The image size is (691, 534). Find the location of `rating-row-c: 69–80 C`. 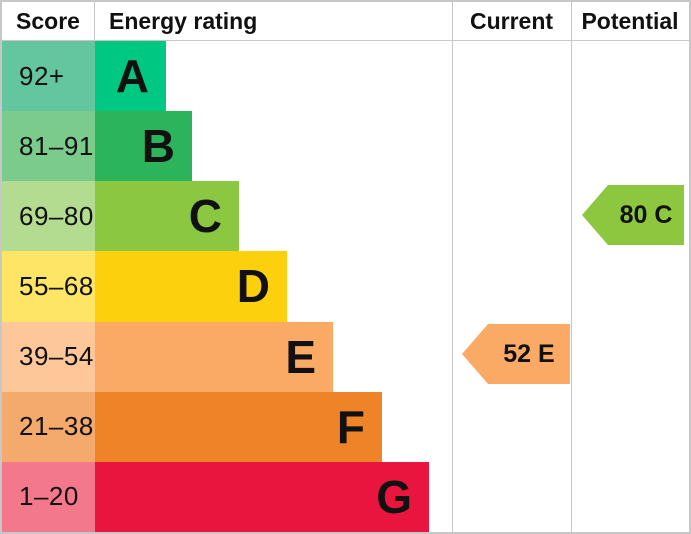

rating-row-c: 69–80 C is located at coordinates (345, 216).